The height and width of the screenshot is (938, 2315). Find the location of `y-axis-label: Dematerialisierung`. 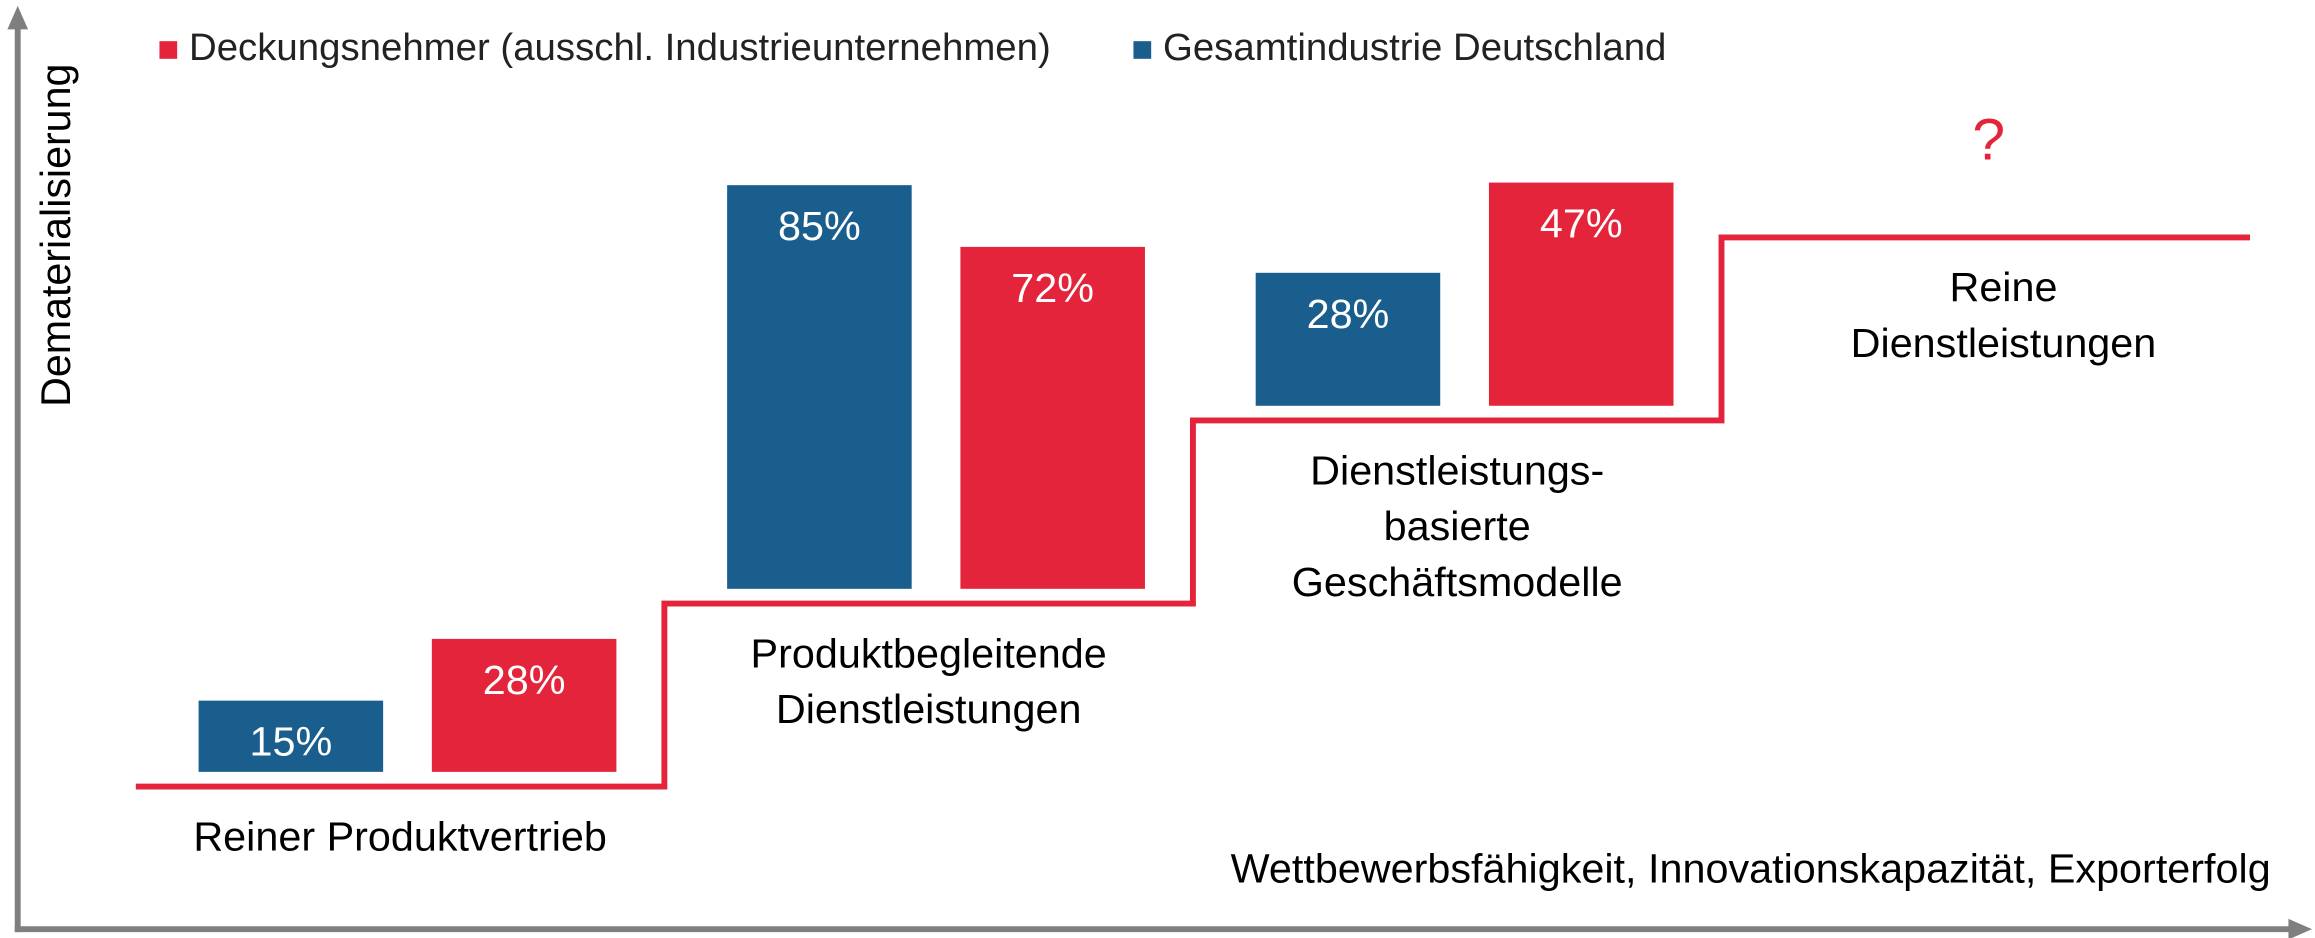

y-axis-label: Dematerialisierung is located at coordinates (56, 235).